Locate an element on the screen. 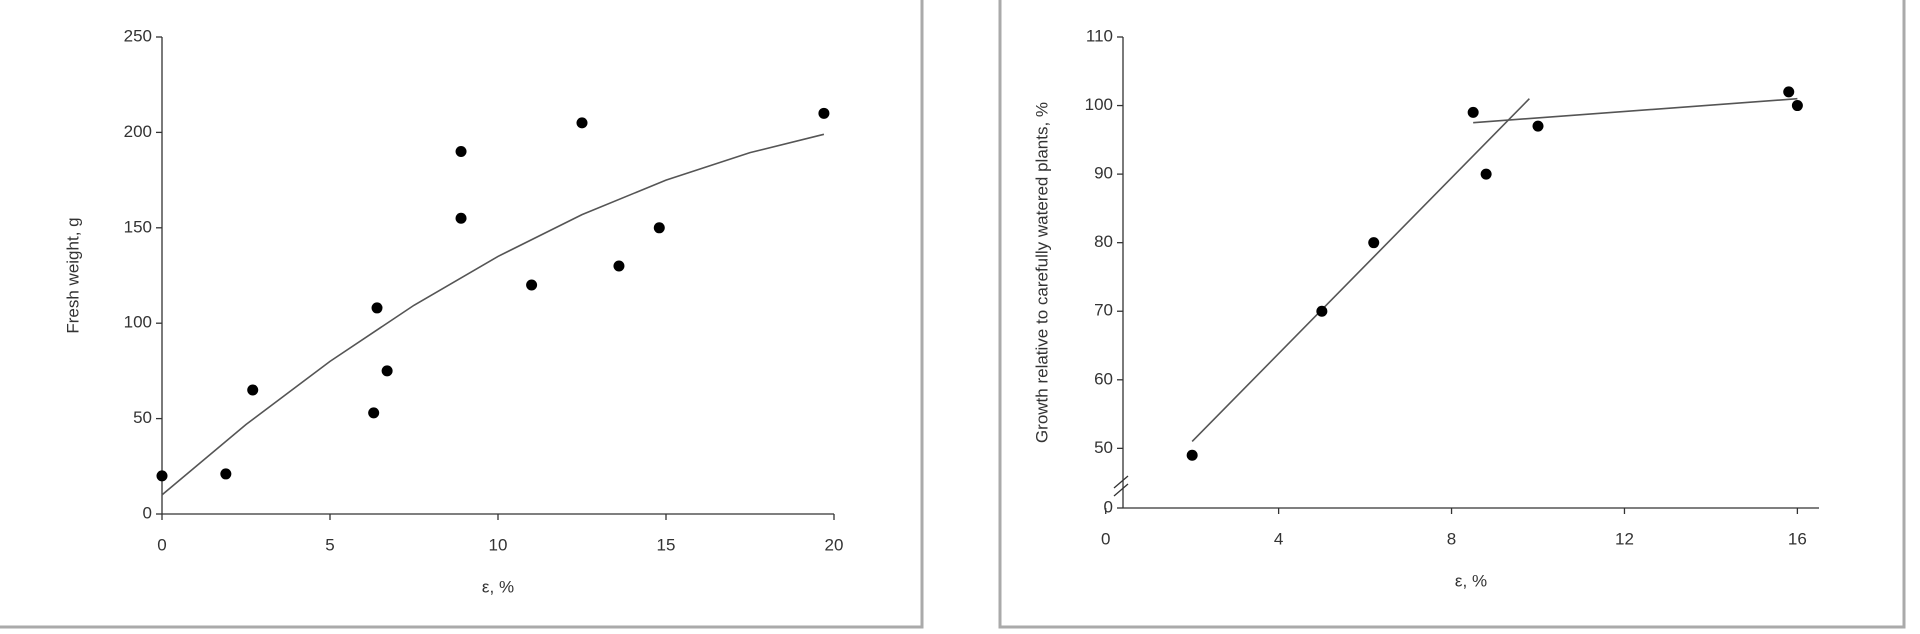 The image size is (1920, 634). x-tick-label: 16 is located at coordinates (1797, 538).